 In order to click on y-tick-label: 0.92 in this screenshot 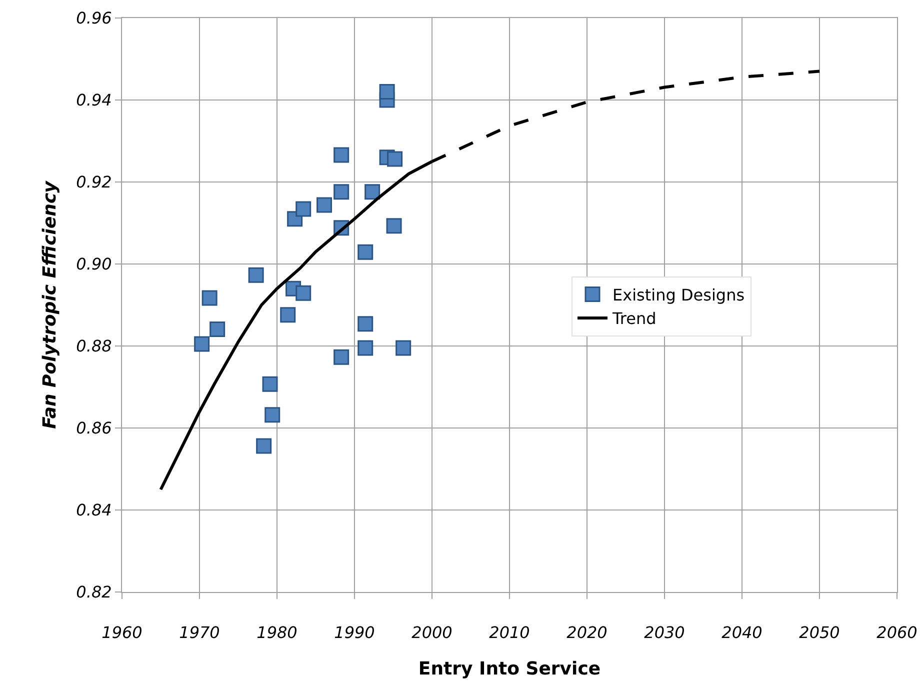, I will do `click(94, 182)`.